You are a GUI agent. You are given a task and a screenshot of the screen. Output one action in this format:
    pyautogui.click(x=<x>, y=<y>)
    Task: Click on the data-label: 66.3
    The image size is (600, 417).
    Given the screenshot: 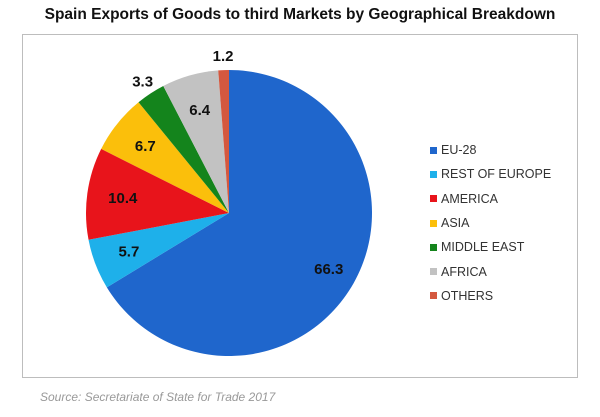 What is the action you would take?
    pyautogui.click(x=328, y=269)
    